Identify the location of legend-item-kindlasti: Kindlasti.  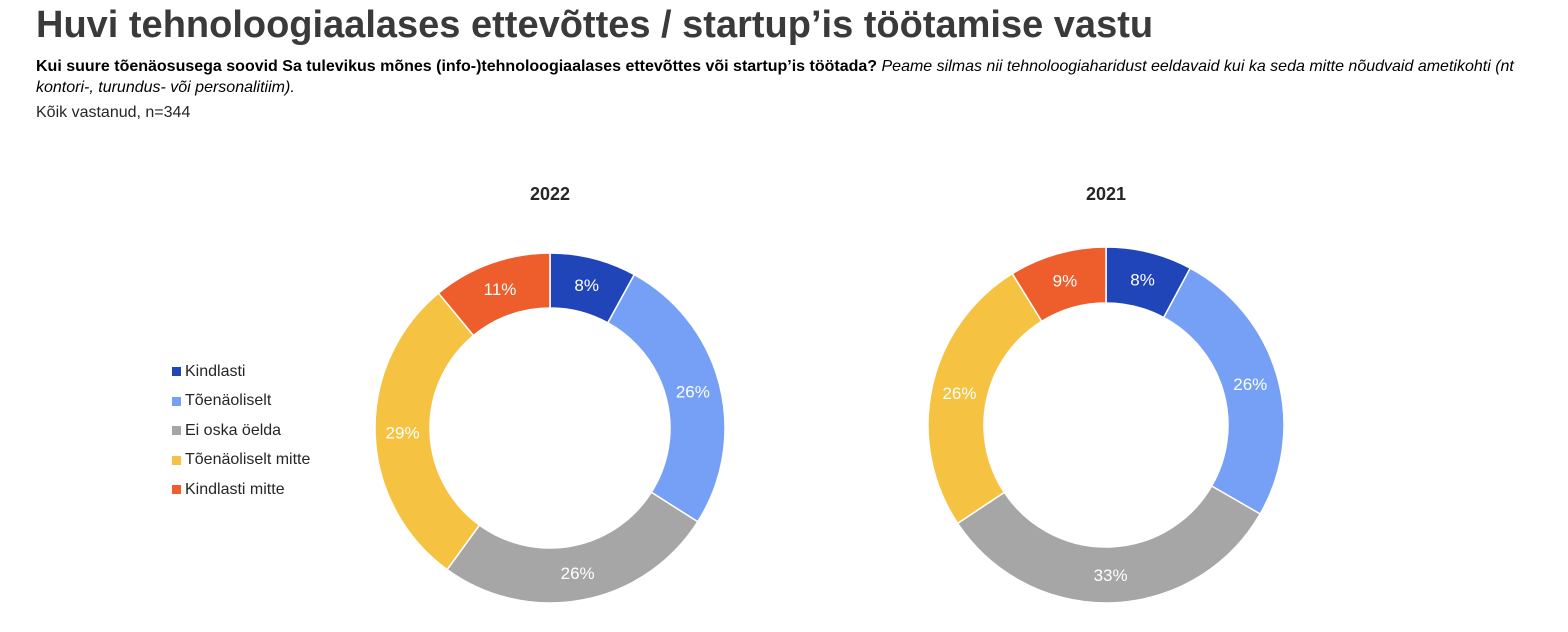
(241, 372).